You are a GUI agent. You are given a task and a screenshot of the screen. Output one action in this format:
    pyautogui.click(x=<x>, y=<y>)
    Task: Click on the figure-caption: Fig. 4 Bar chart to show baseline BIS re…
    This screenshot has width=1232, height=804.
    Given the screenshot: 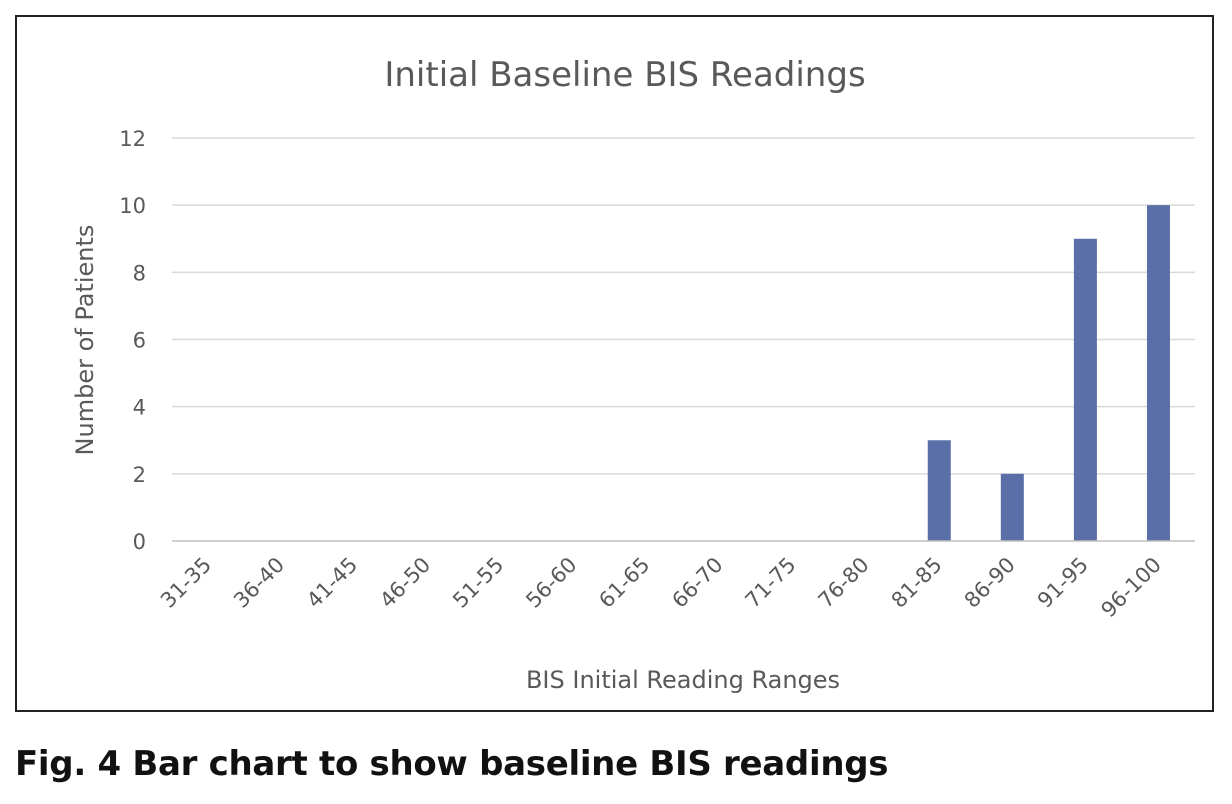 What is the action you would take?
    pyautogui.click(x=452, y=764)
    